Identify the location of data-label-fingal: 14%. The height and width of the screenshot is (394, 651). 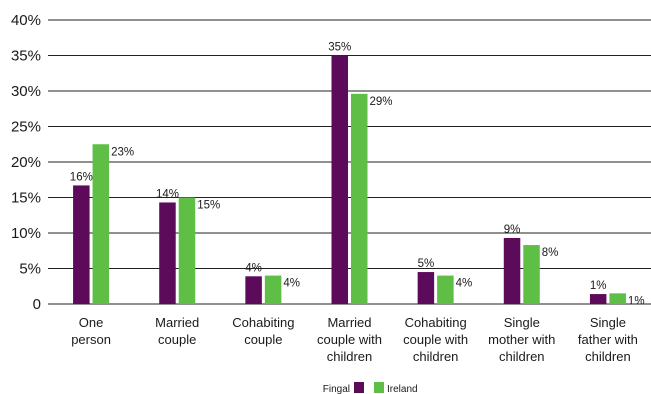
(167, 194).